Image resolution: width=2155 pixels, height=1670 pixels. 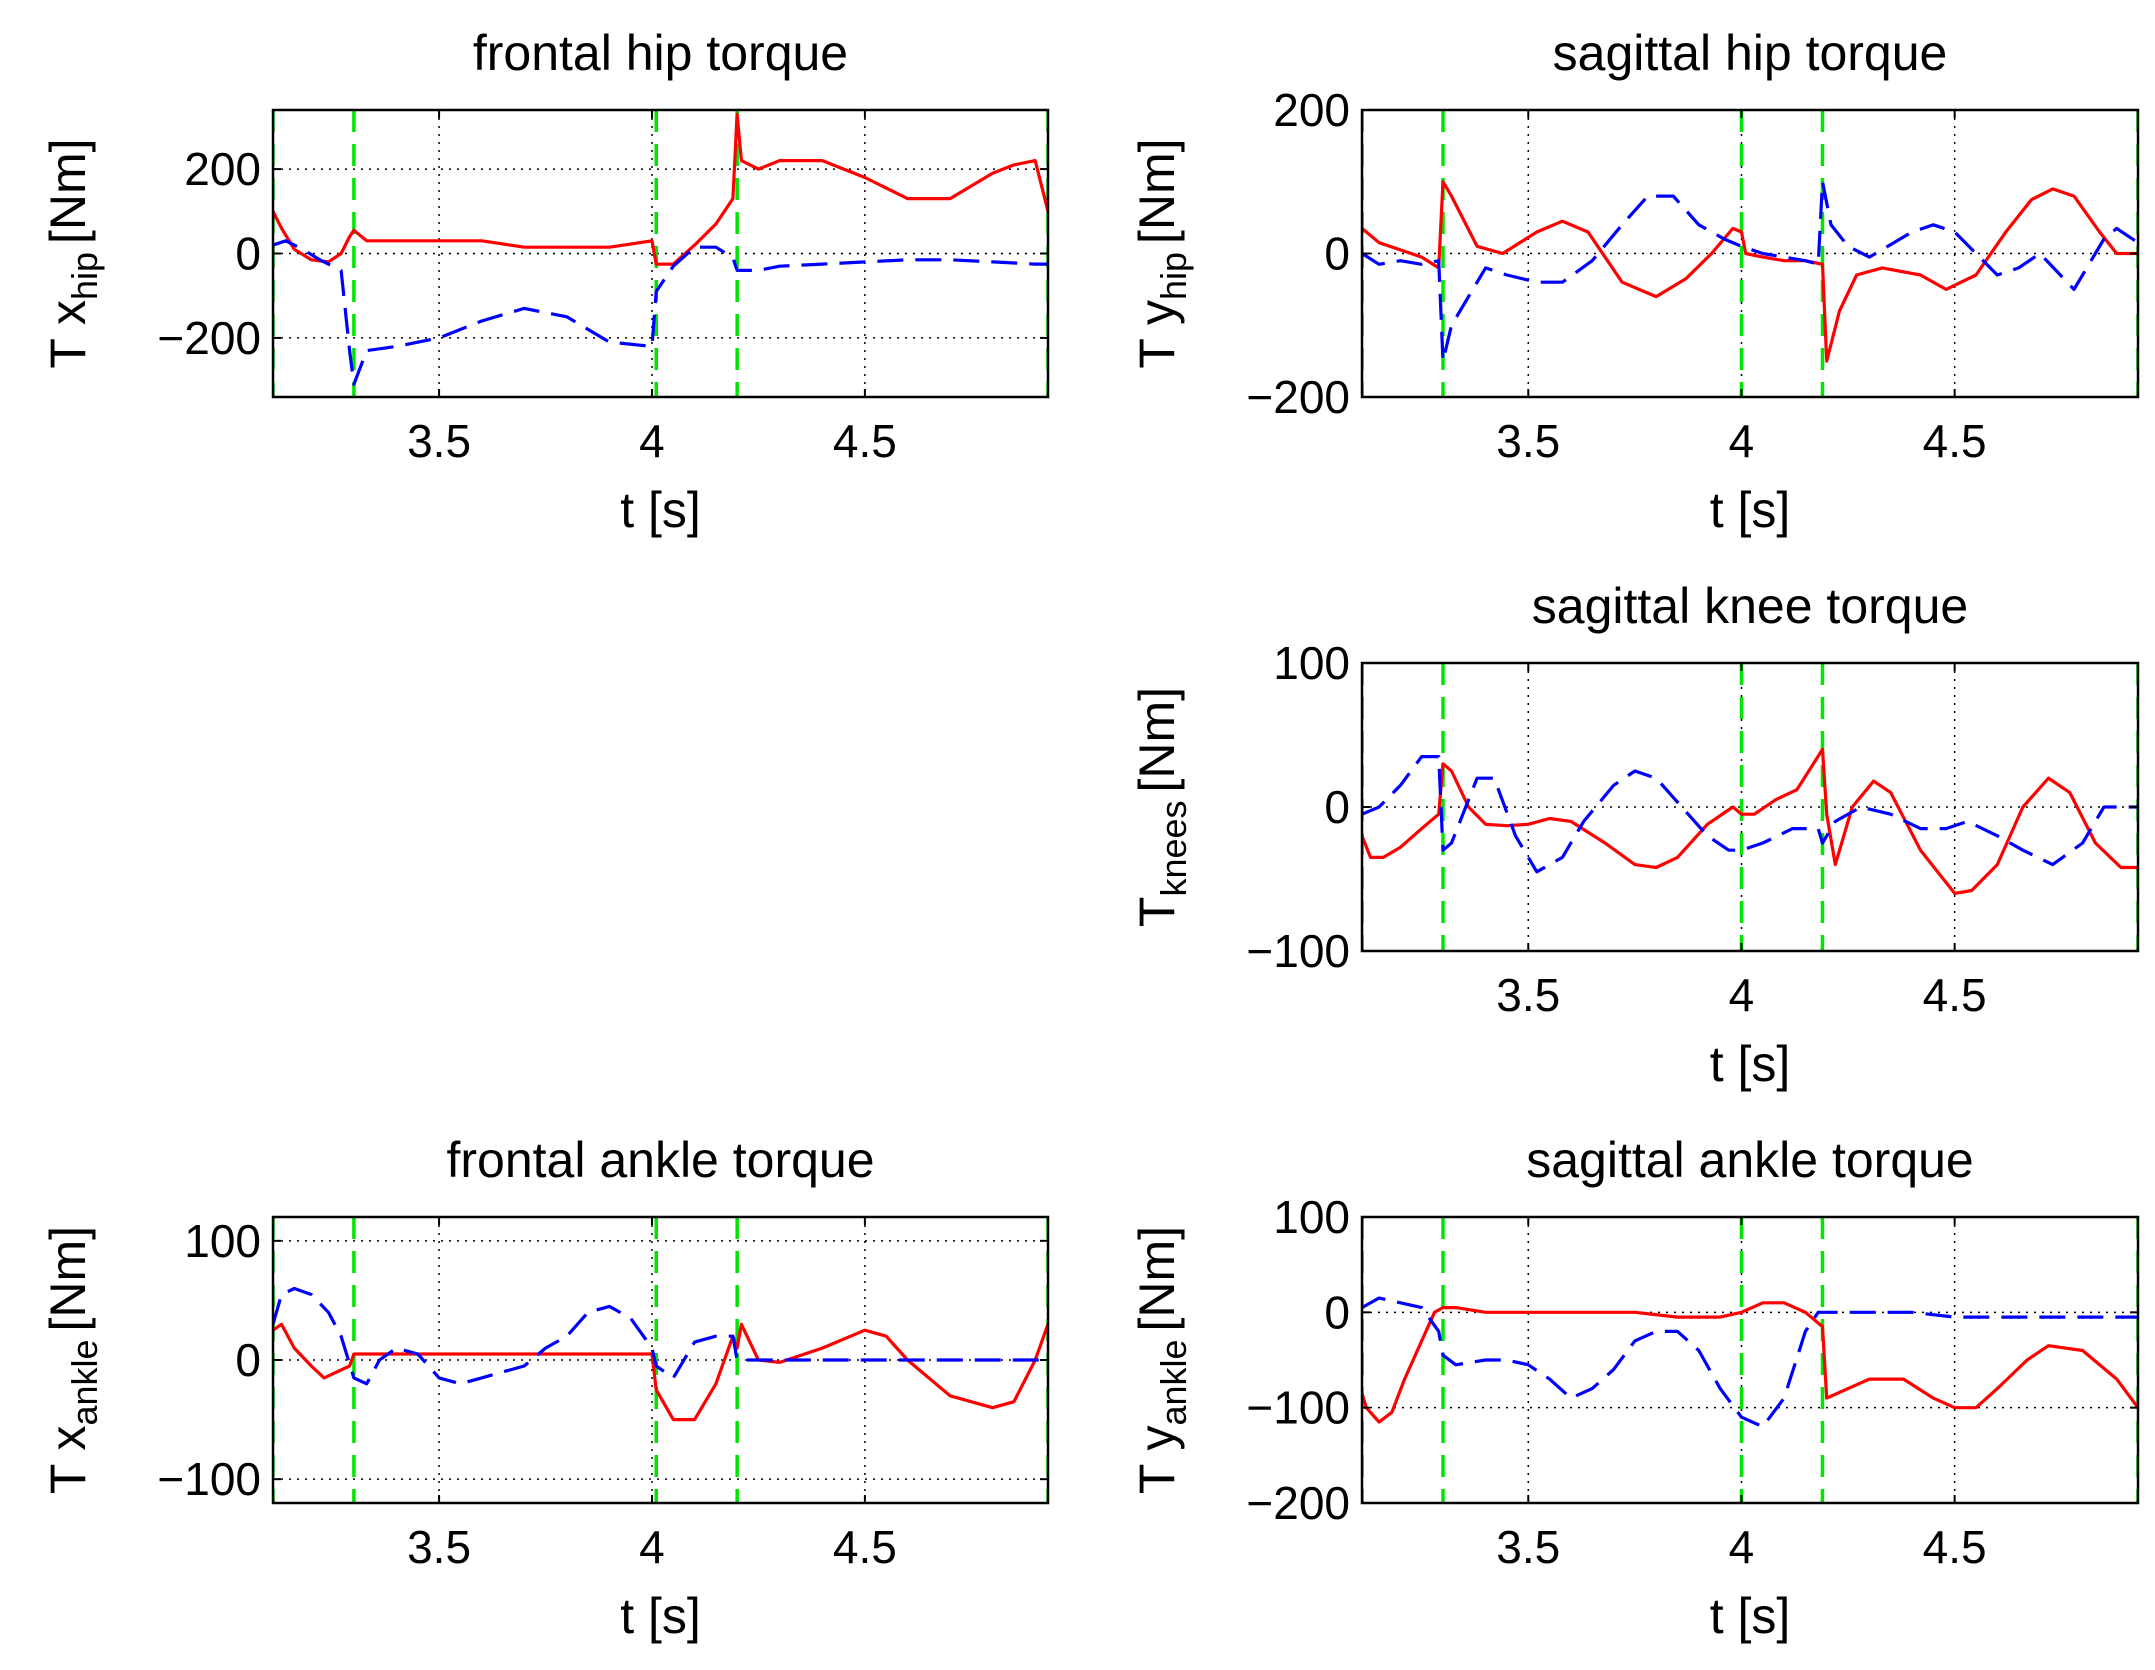 I want to click on y-axis-label: T yhip [Nm], so click(x=1161, y=253).